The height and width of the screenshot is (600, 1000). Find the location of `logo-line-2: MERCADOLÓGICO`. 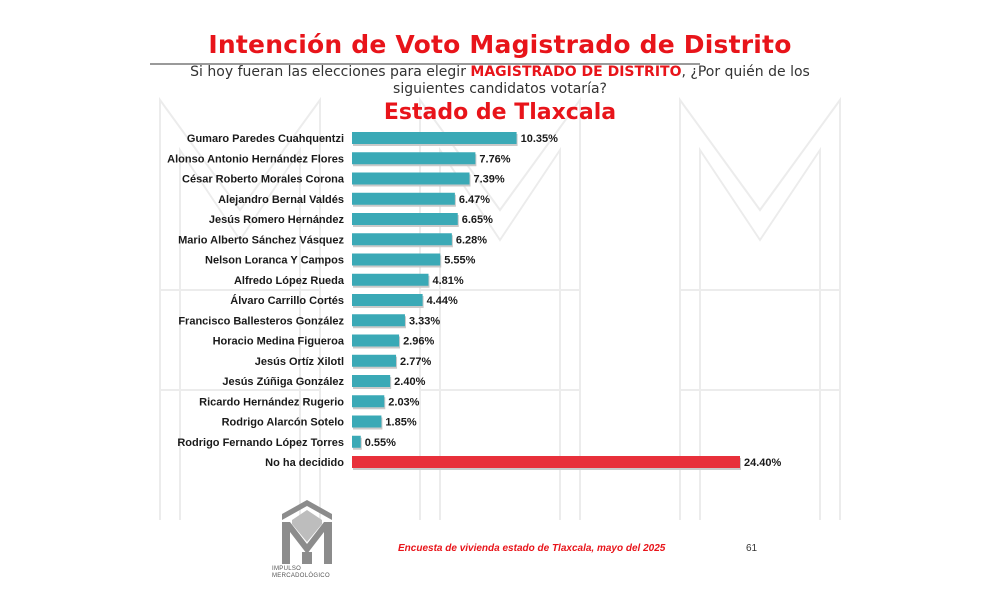

logo-line-2: MERCADOLÓGICO is located at coordinates (301, 576).